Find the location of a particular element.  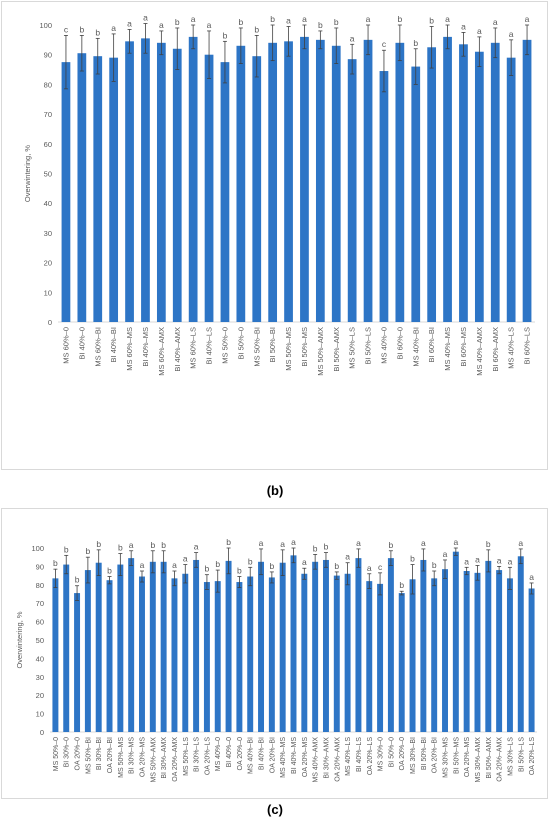

x-tick-label: BI 30%–0 is located at coordinates (67, 752).